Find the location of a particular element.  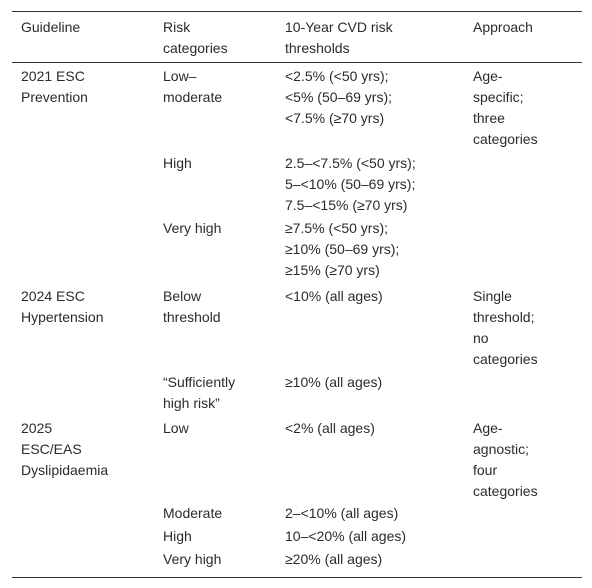

risk-threshold: 2.5–<7.5% (<50 yrs); is located at coordinates (350, 162).